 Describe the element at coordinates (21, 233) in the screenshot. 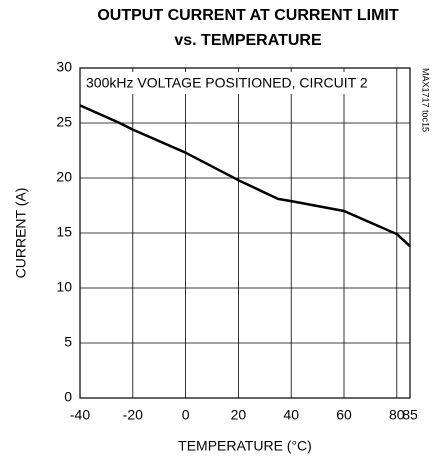

I see `y-axis-label: CURRENT (A)` at that location.